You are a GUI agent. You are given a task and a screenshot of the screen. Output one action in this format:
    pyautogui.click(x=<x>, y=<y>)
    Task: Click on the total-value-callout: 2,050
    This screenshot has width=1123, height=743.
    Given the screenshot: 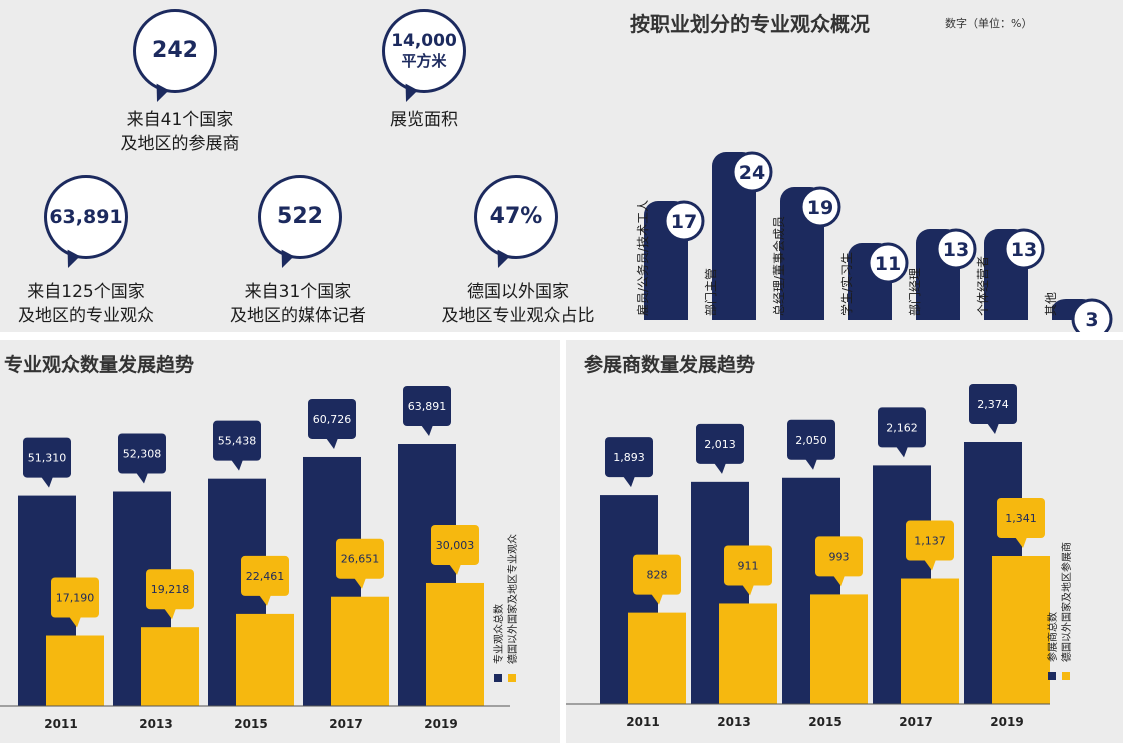 What is the action you would take?
    pyautogui.click(x=811, y=444)
    